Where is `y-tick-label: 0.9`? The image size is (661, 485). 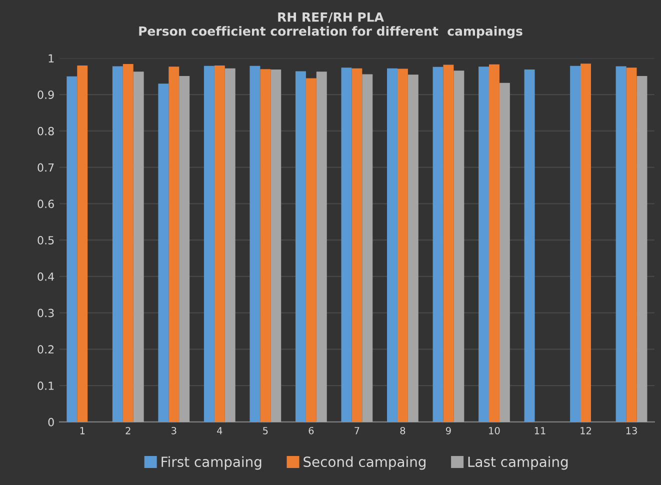
y-tick-label: 0.9 is located at coordinates (46, 94).